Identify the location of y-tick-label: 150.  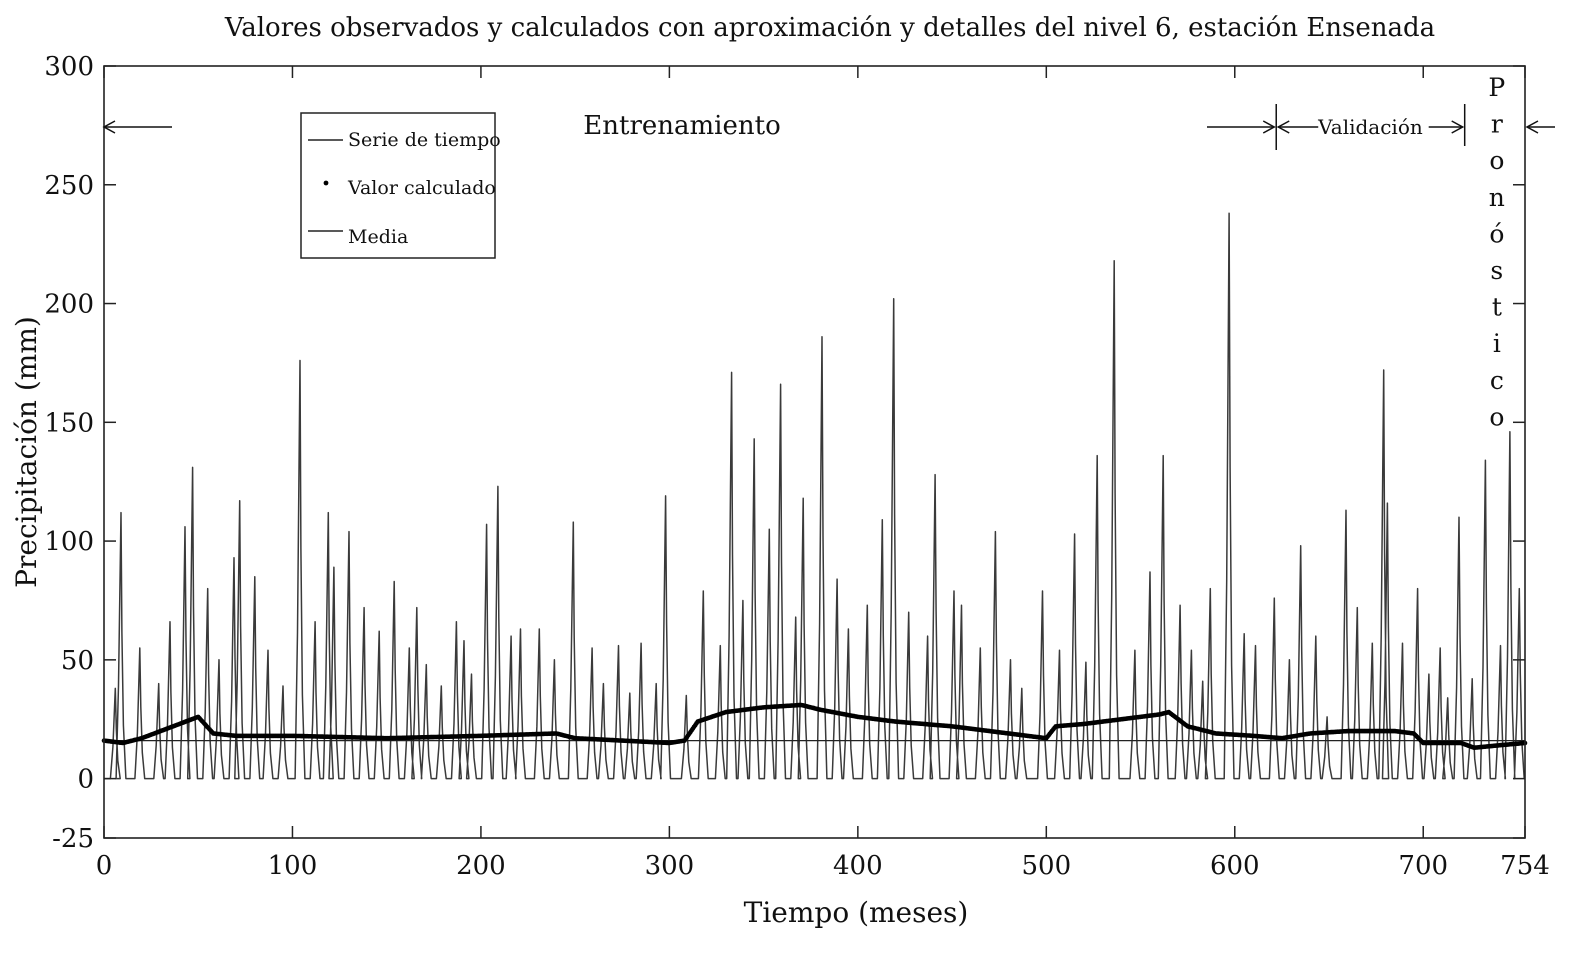
(69, 423).